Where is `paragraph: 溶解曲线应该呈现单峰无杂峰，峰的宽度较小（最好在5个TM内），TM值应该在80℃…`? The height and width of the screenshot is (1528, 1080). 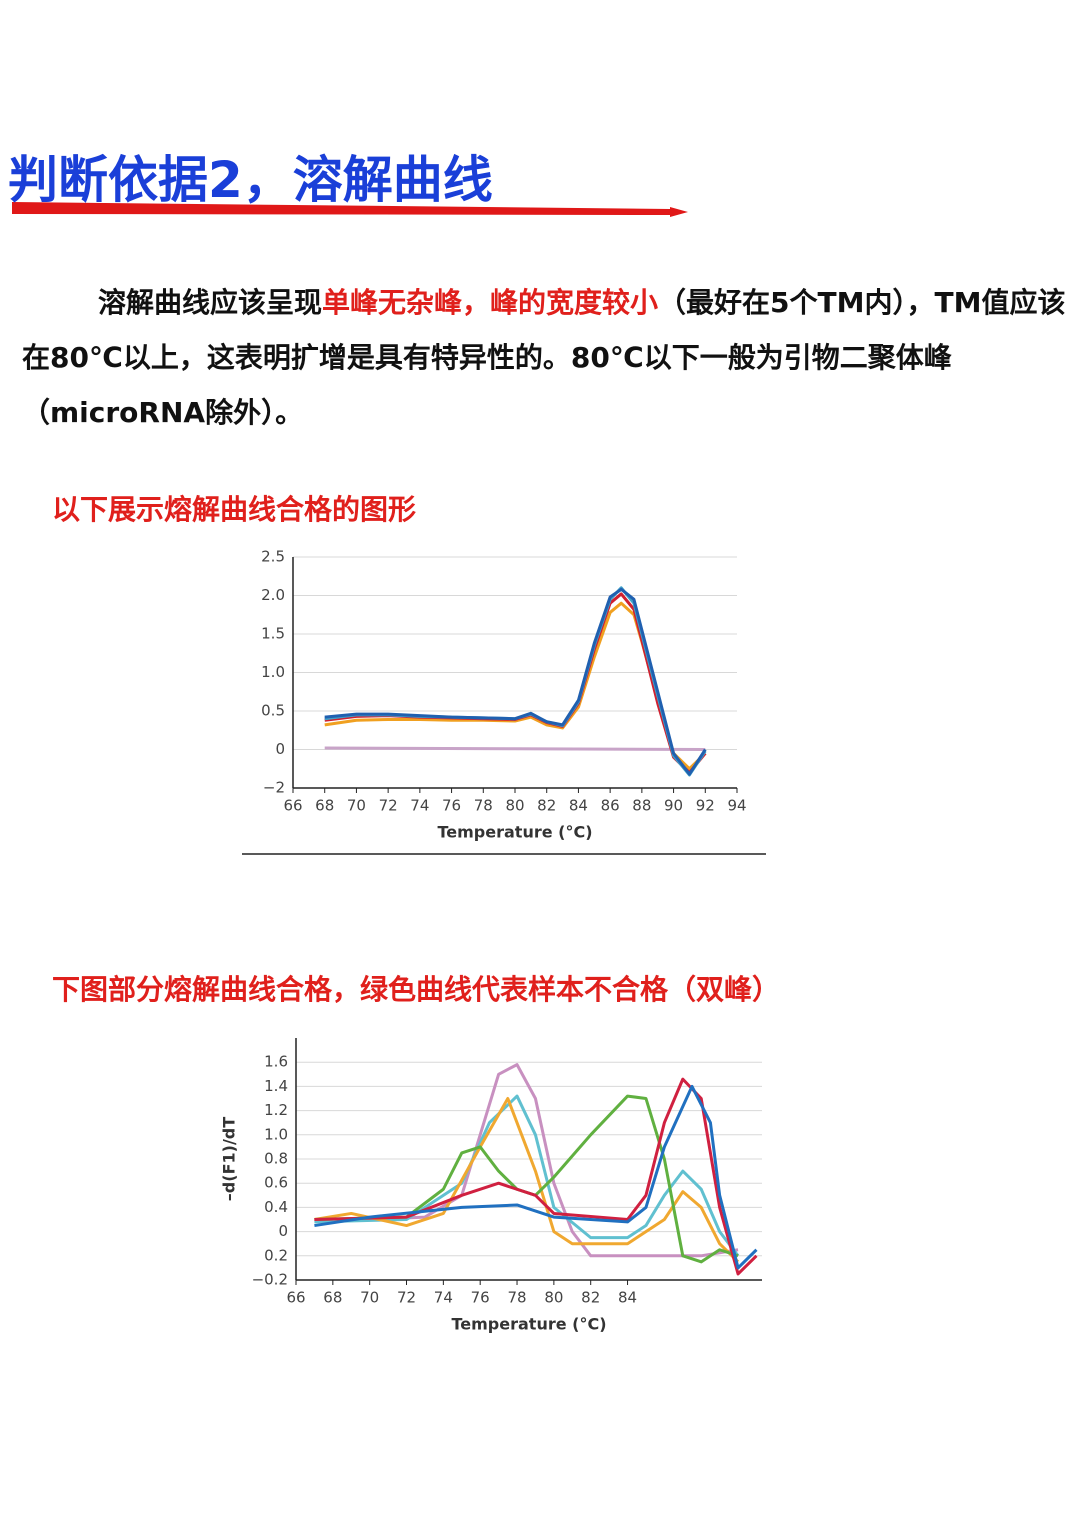 paragraph: 溶解曲线应该呈现单峰无杂峰，峰的宽度较小（最好在5个TM内），TM值应该在80℃… is located at coordinates (548, 357).